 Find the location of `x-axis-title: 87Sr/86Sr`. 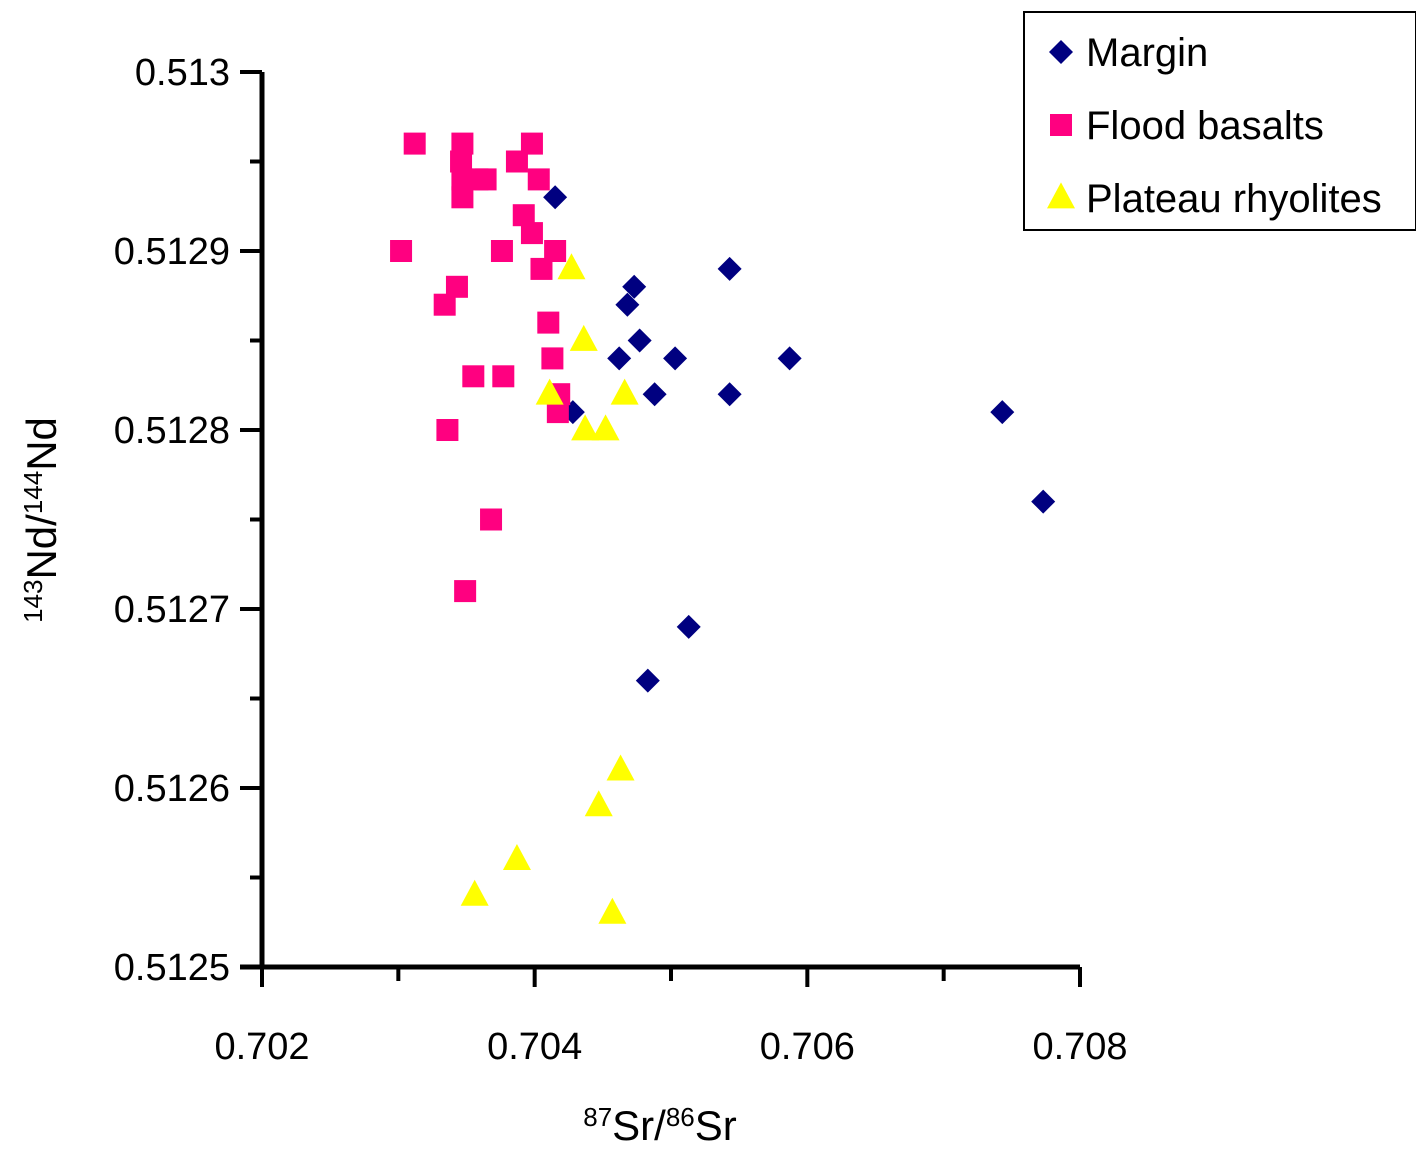

x-axis-title: 87Sr/86Sr is located at coordinates (660, 1125).